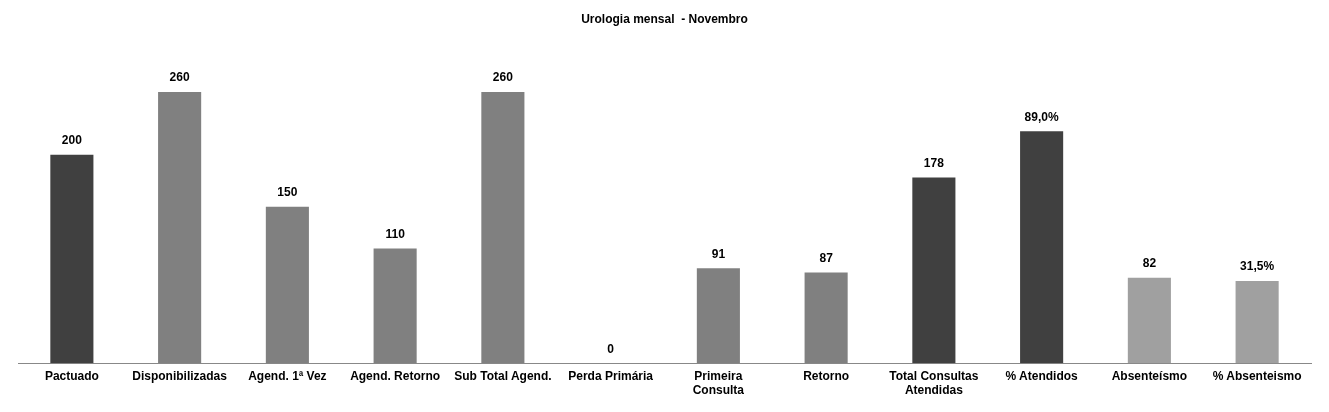 This screenshot has height=412, width=1329. I want to click on x-tick-label: Retorno, so click(826, 375).